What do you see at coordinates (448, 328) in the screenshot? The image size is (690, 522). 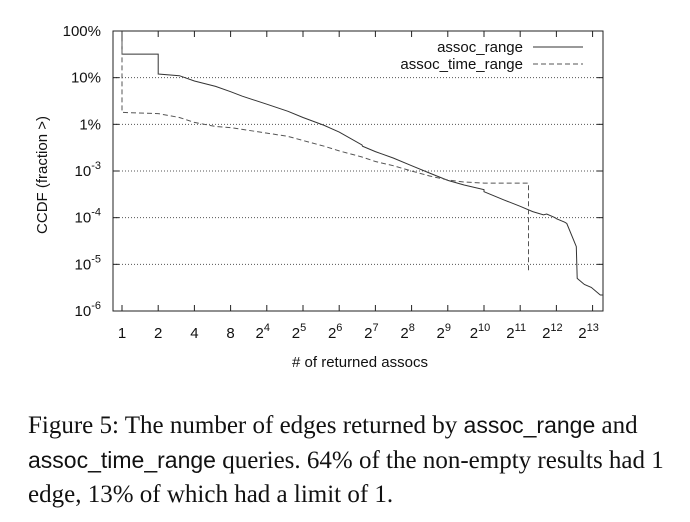 I see `x-tick-exp: 9` at bounding box center [448, 328].